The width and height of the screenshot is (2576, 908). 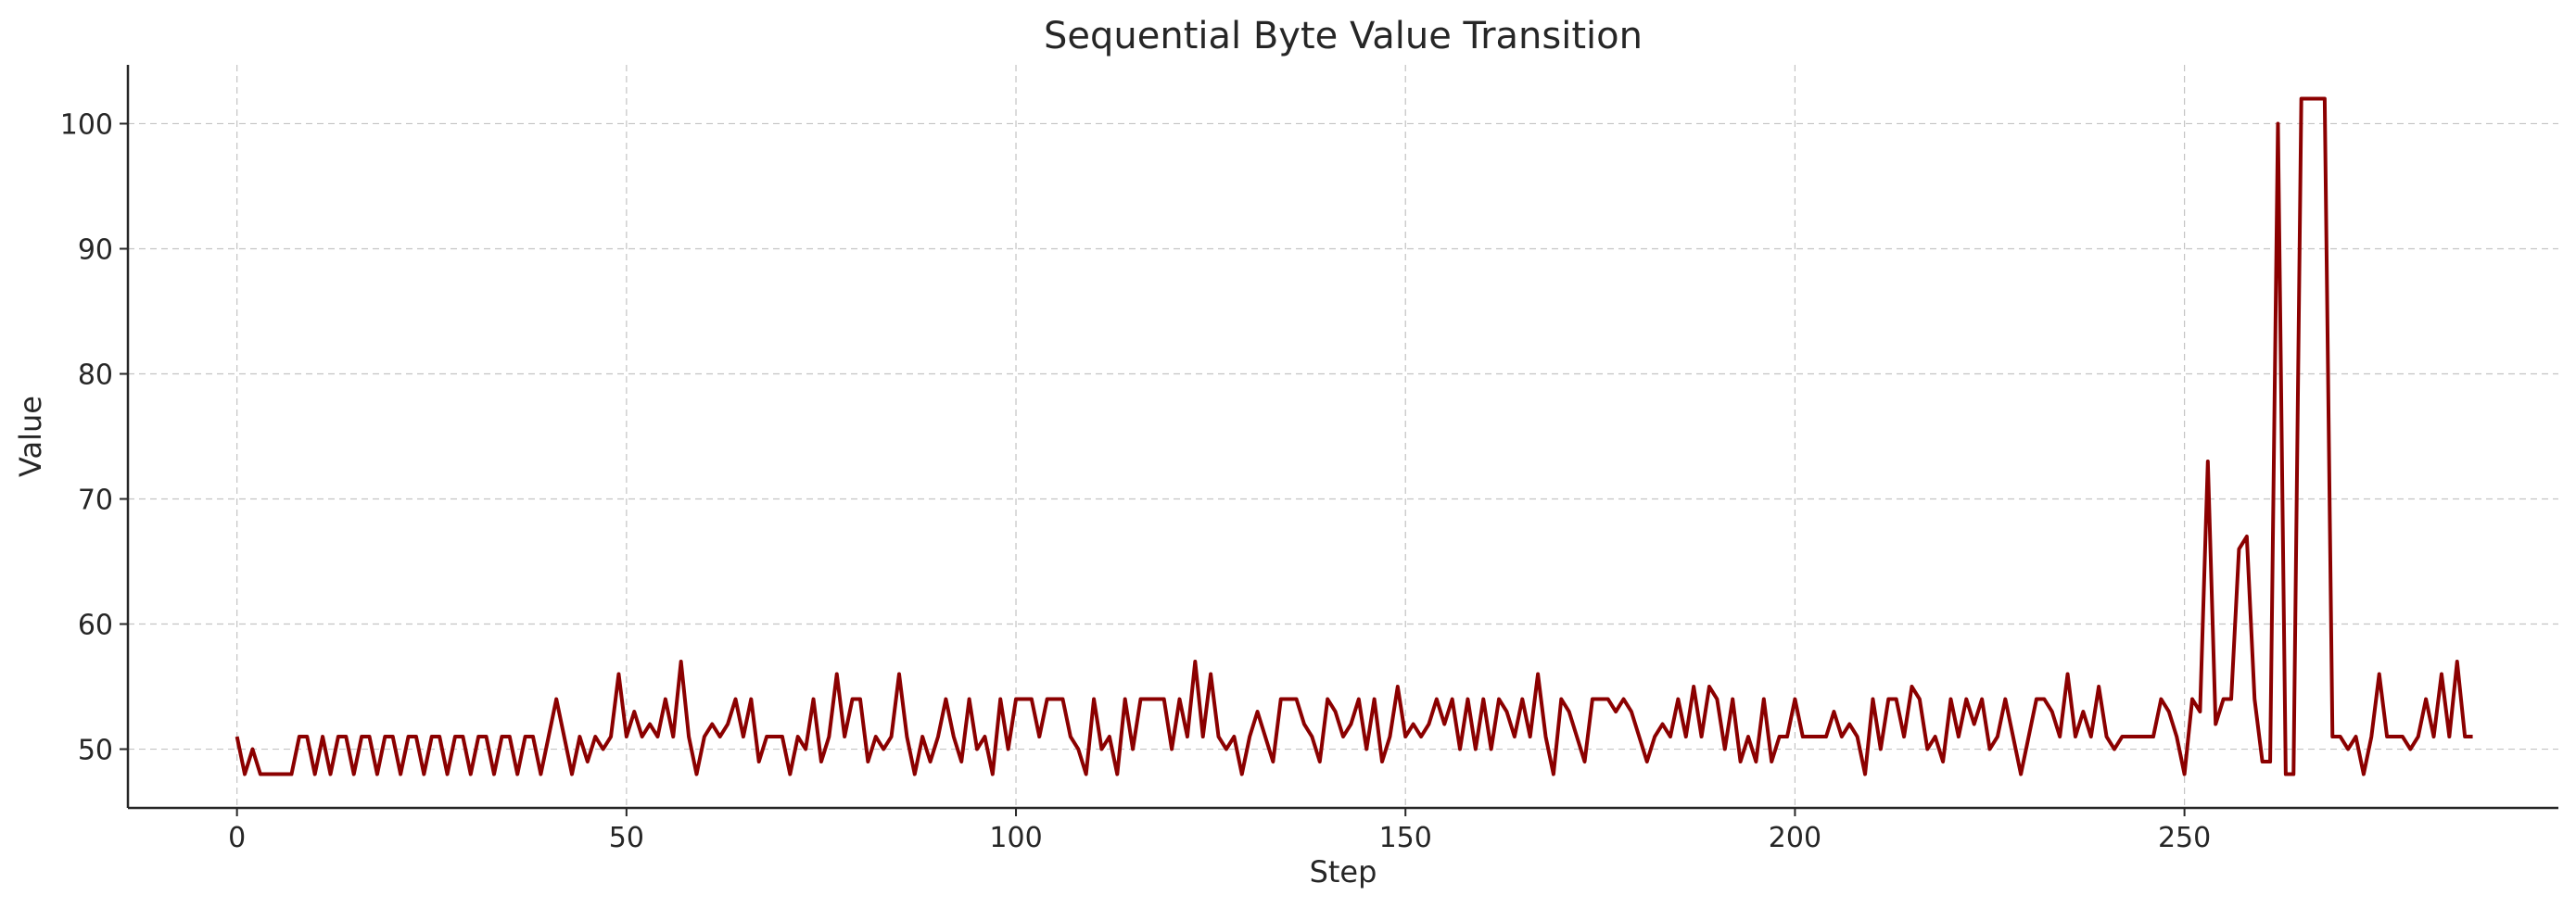 I want to click on y-tick-label: 80, so click(x=95, y=375).